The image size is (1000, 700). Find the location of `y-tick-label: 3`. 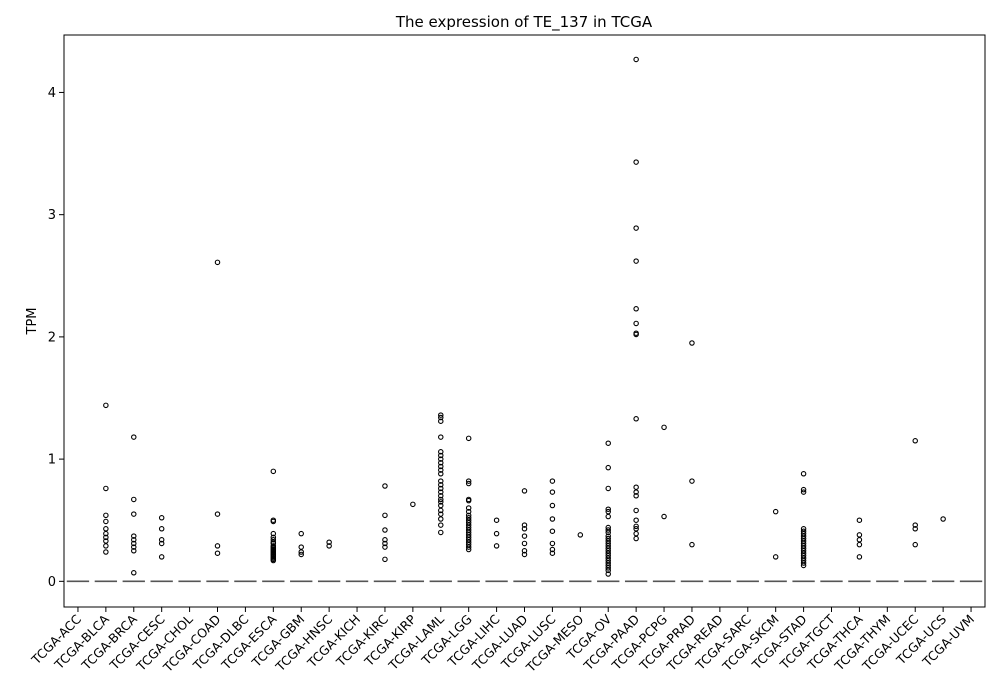

y-tick-label: 3 is located at coordinates (52, 215).